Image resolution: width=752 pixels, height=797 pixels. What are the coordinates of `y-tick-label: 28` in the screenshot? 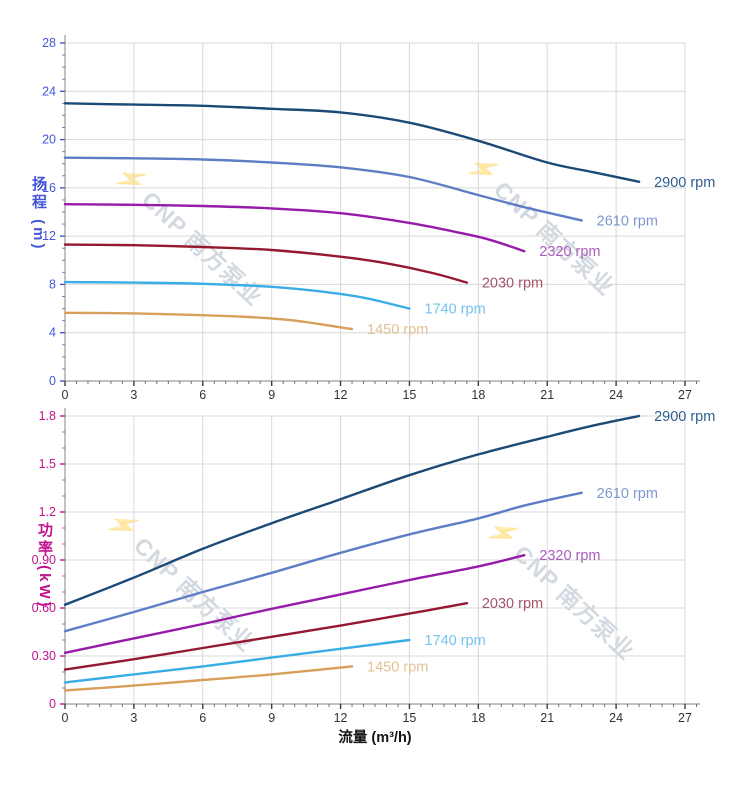 It's located at (49, 43).